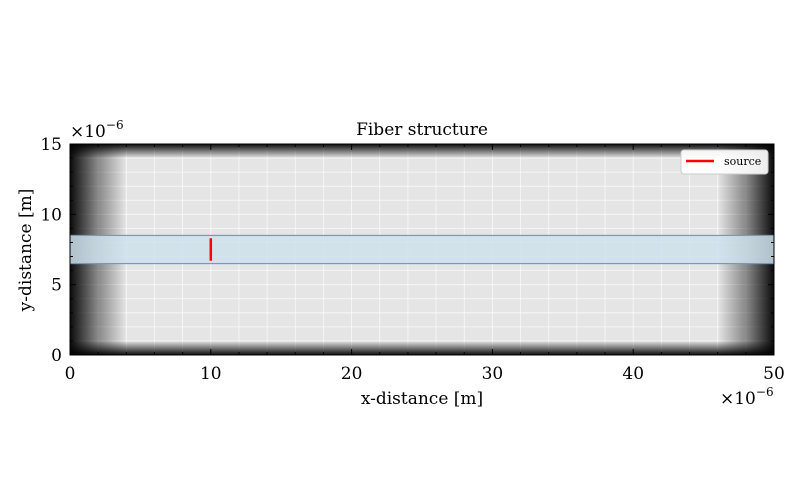 This screenshot has width=800, height=500. I want to click on chart-title: Fiber structure, so click(422, 130).